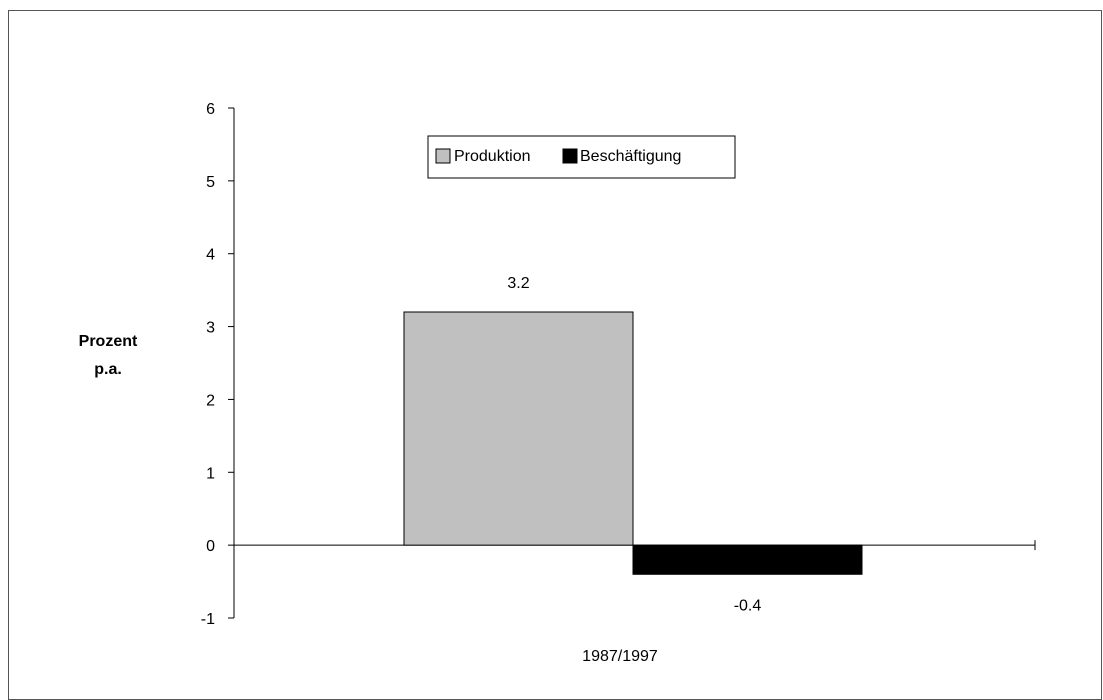 The width and height of the screenshot is (1103, 700). I want to click on y-tick-label: 5, so click(210, 182).